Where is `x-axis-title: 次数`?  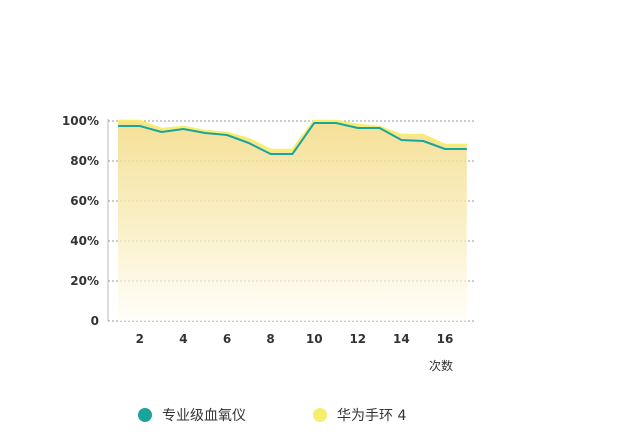 x-axis-title: 次数 is located at coordinates (441, 365).